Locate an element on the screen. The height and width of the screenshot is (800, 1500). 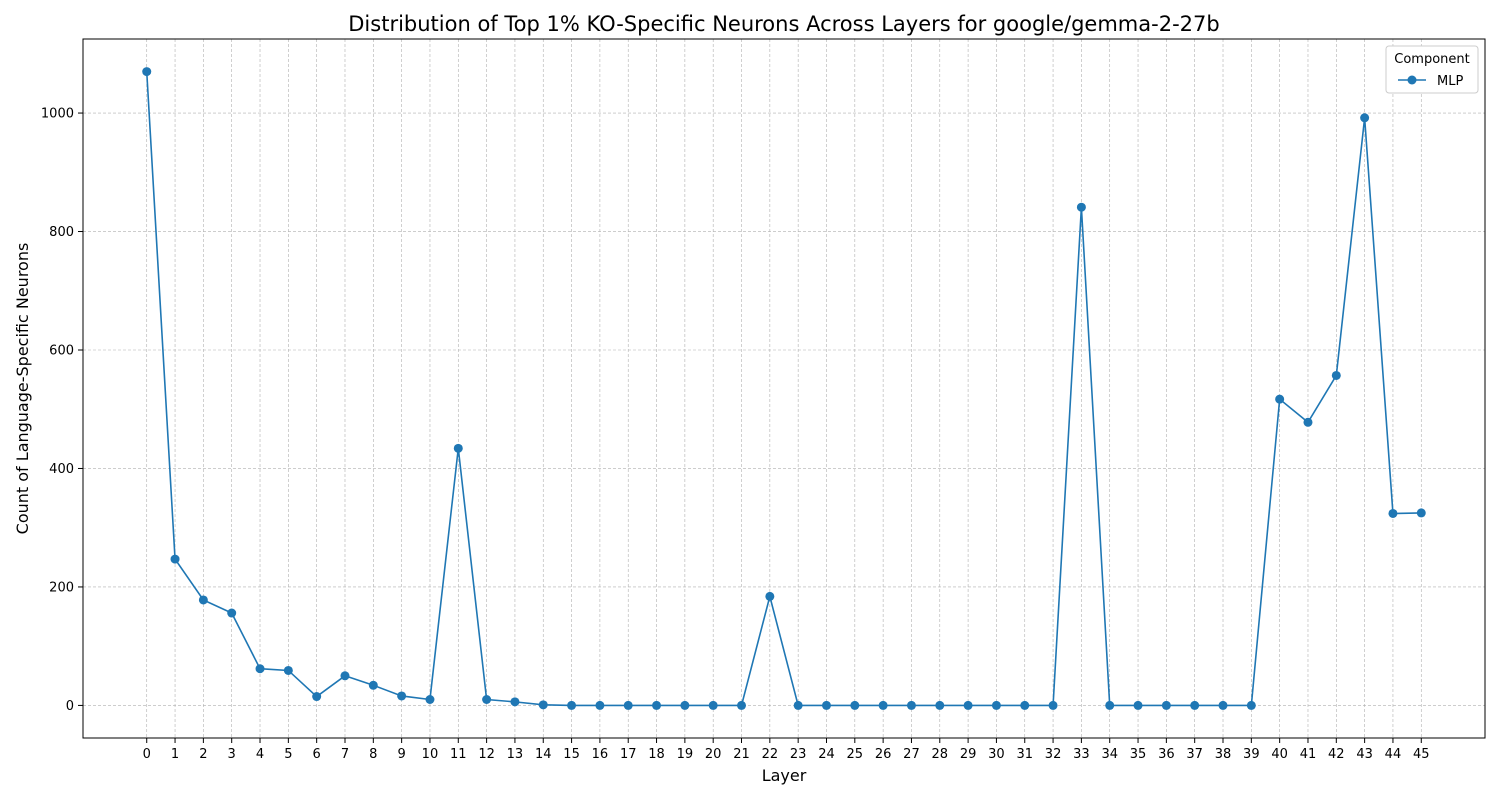
x-tick-label: 31 is located at coordinates (1024, 754).